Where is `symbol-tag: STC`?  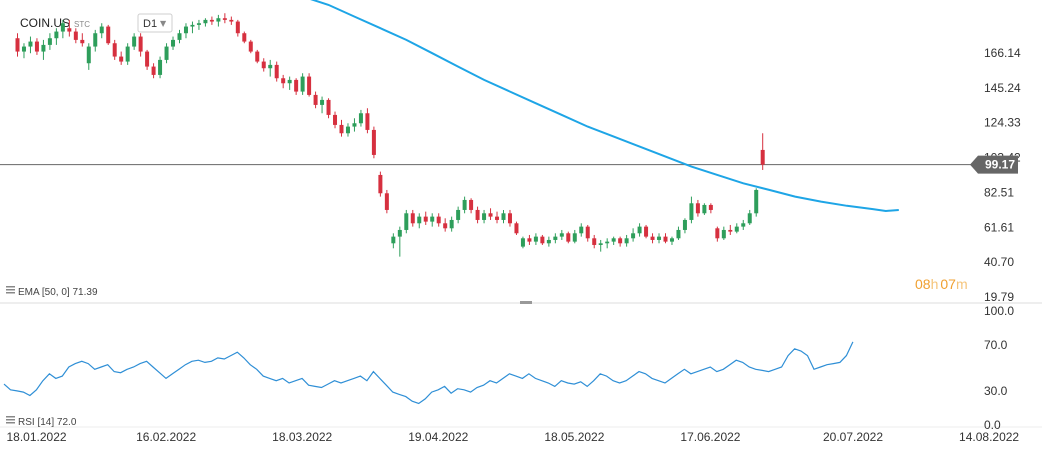
symbol-tag: STC is located at coordinates (82, 24).